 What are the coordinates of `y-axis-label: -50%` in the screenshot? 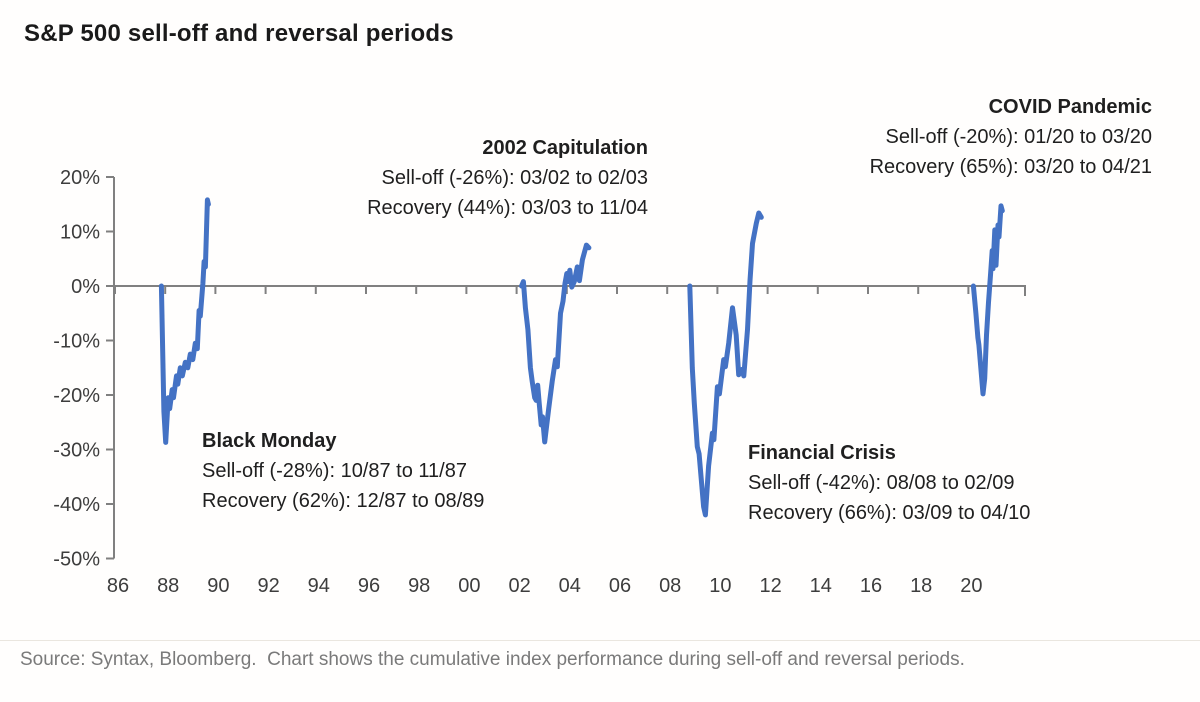 It's located at (76, 560).